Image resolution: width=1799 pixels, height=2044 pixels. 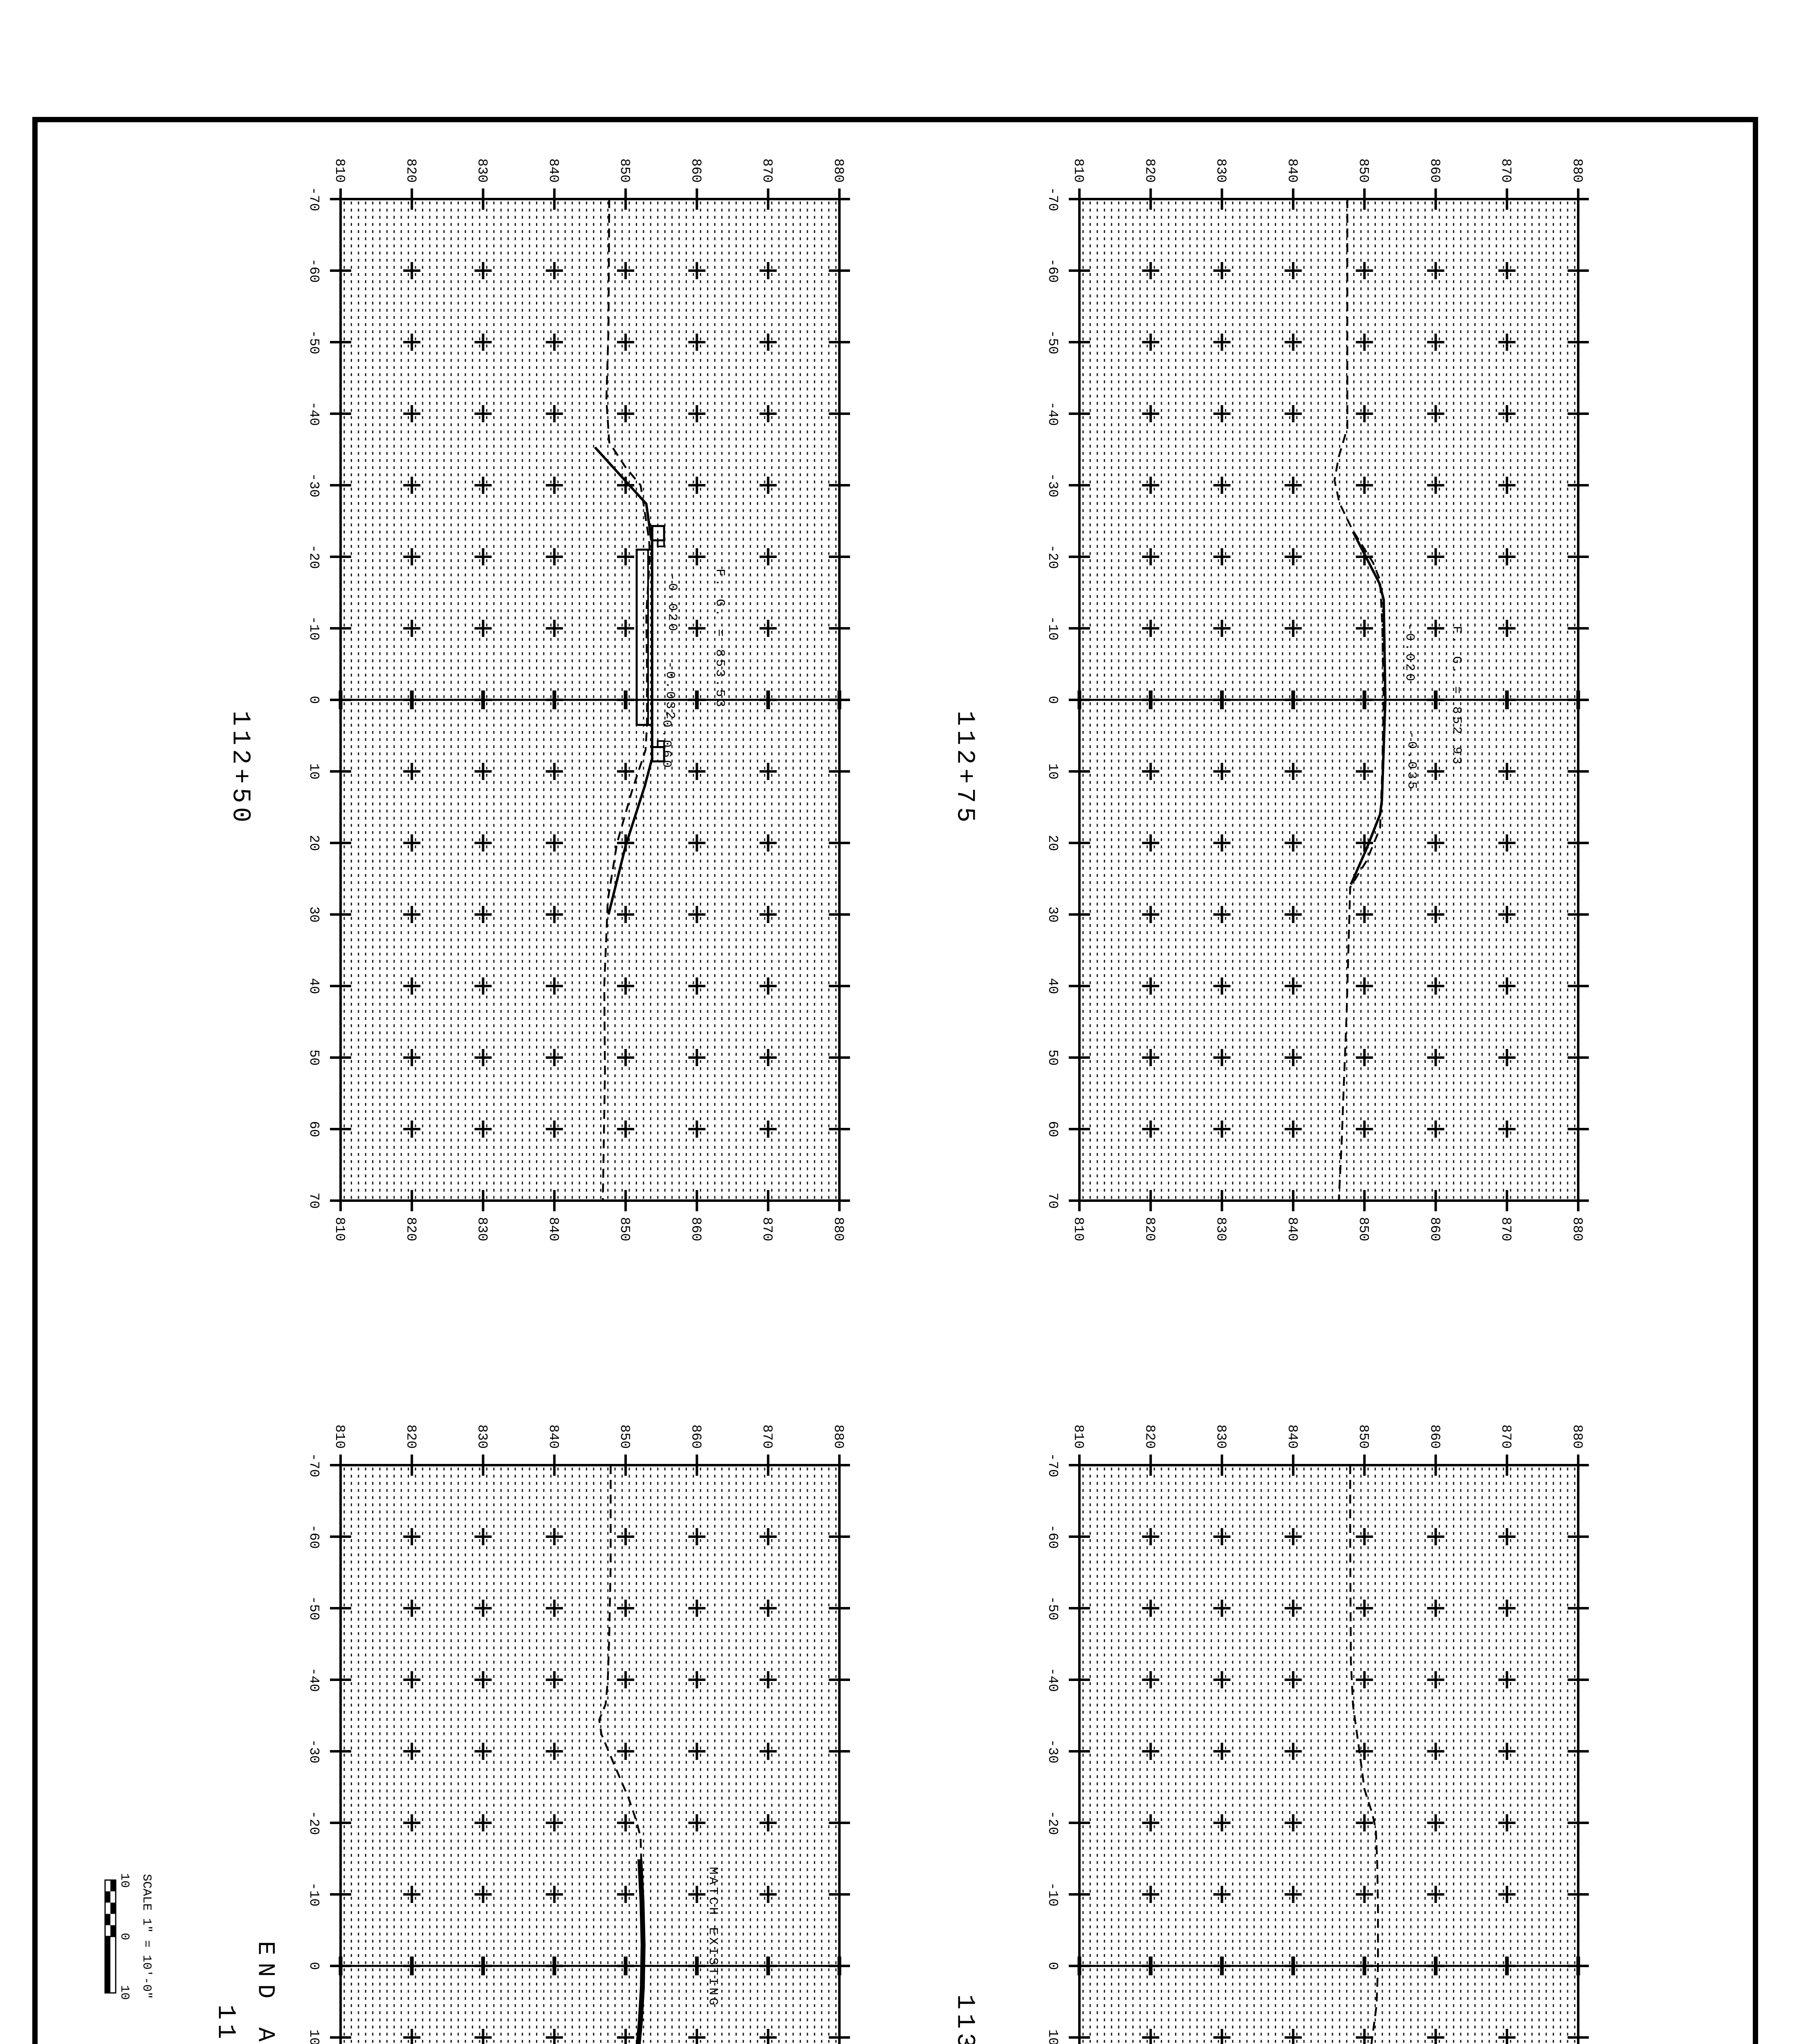 I want to click on station-label-112+50: 112+50, so click(x=241, y=769).